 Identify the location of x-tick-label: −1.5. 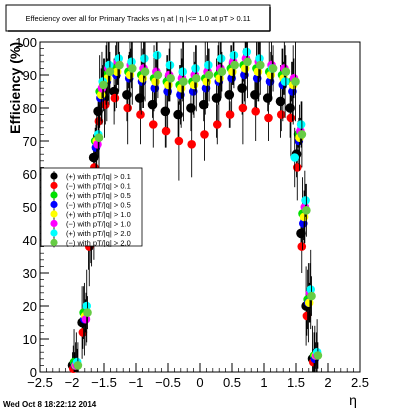
(104, 382).